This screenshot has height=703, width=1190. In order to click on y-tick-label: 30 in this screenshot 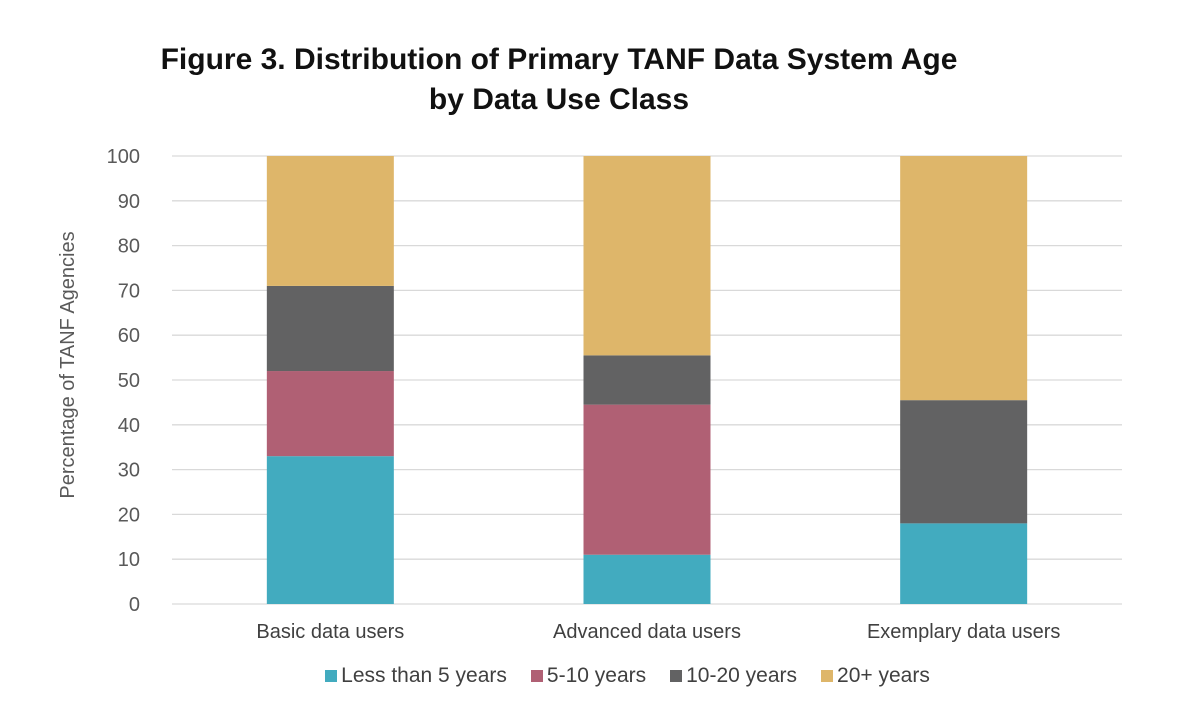, I will do `click(129, 471)`.